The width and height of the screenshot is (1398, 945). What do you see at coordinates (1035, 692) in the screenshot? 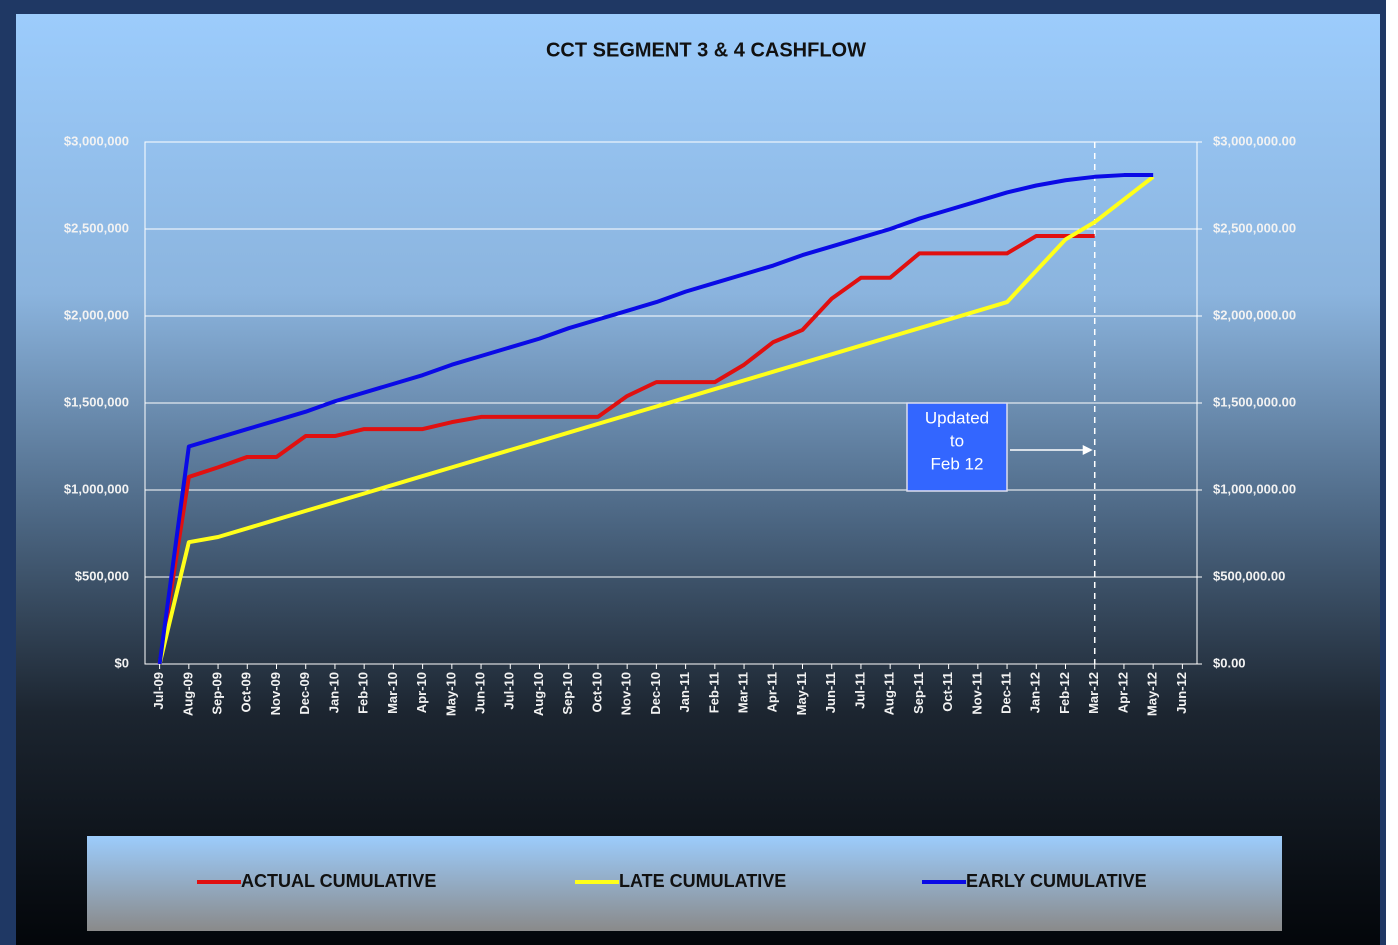
I see `x-tick-label: Jan-12` at bounding box center [1035, 692].